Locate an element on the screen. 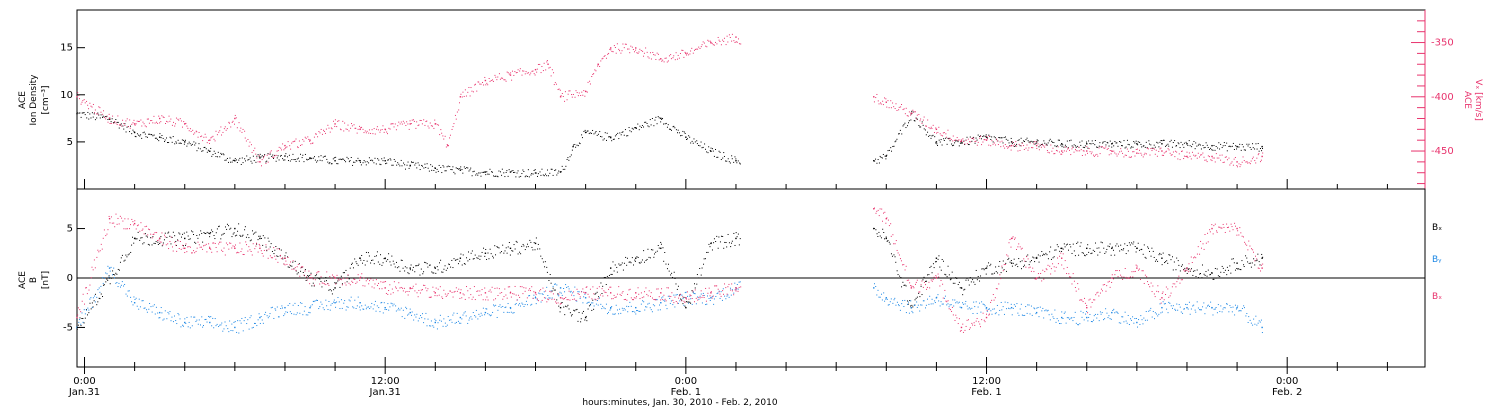 The image size is (1500, 410). b-legend: Bₓ Bᵧ Bₓ is located at coordinates (1437, 262).